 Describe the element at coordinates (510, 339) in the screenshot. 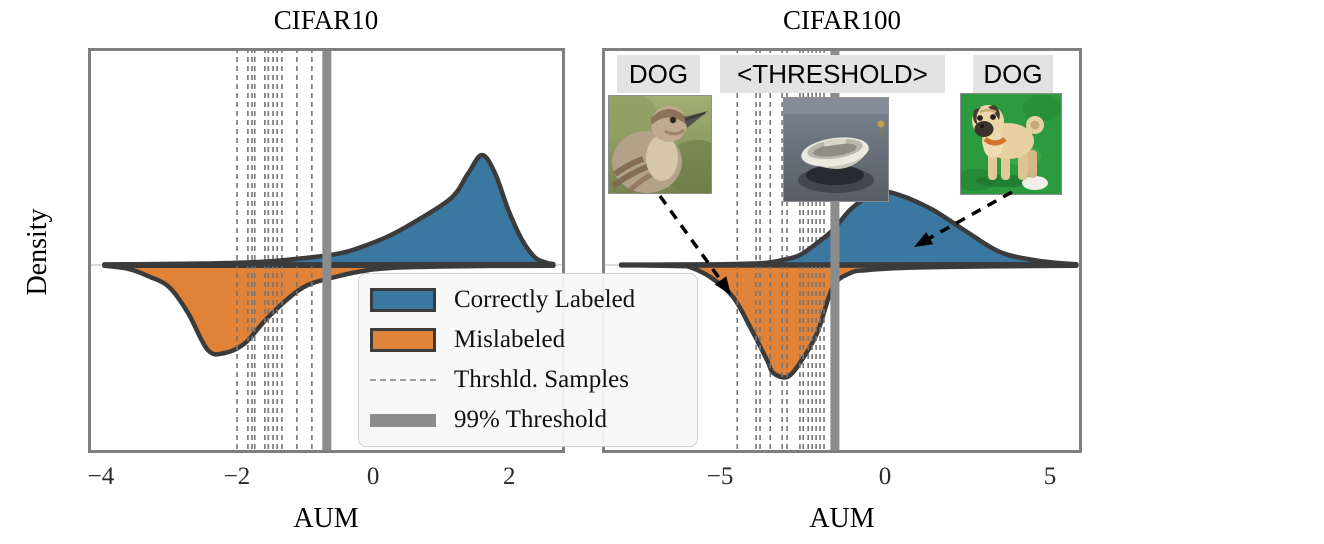

I see `legend-label-mislabeled: Mislabeled` at that location.